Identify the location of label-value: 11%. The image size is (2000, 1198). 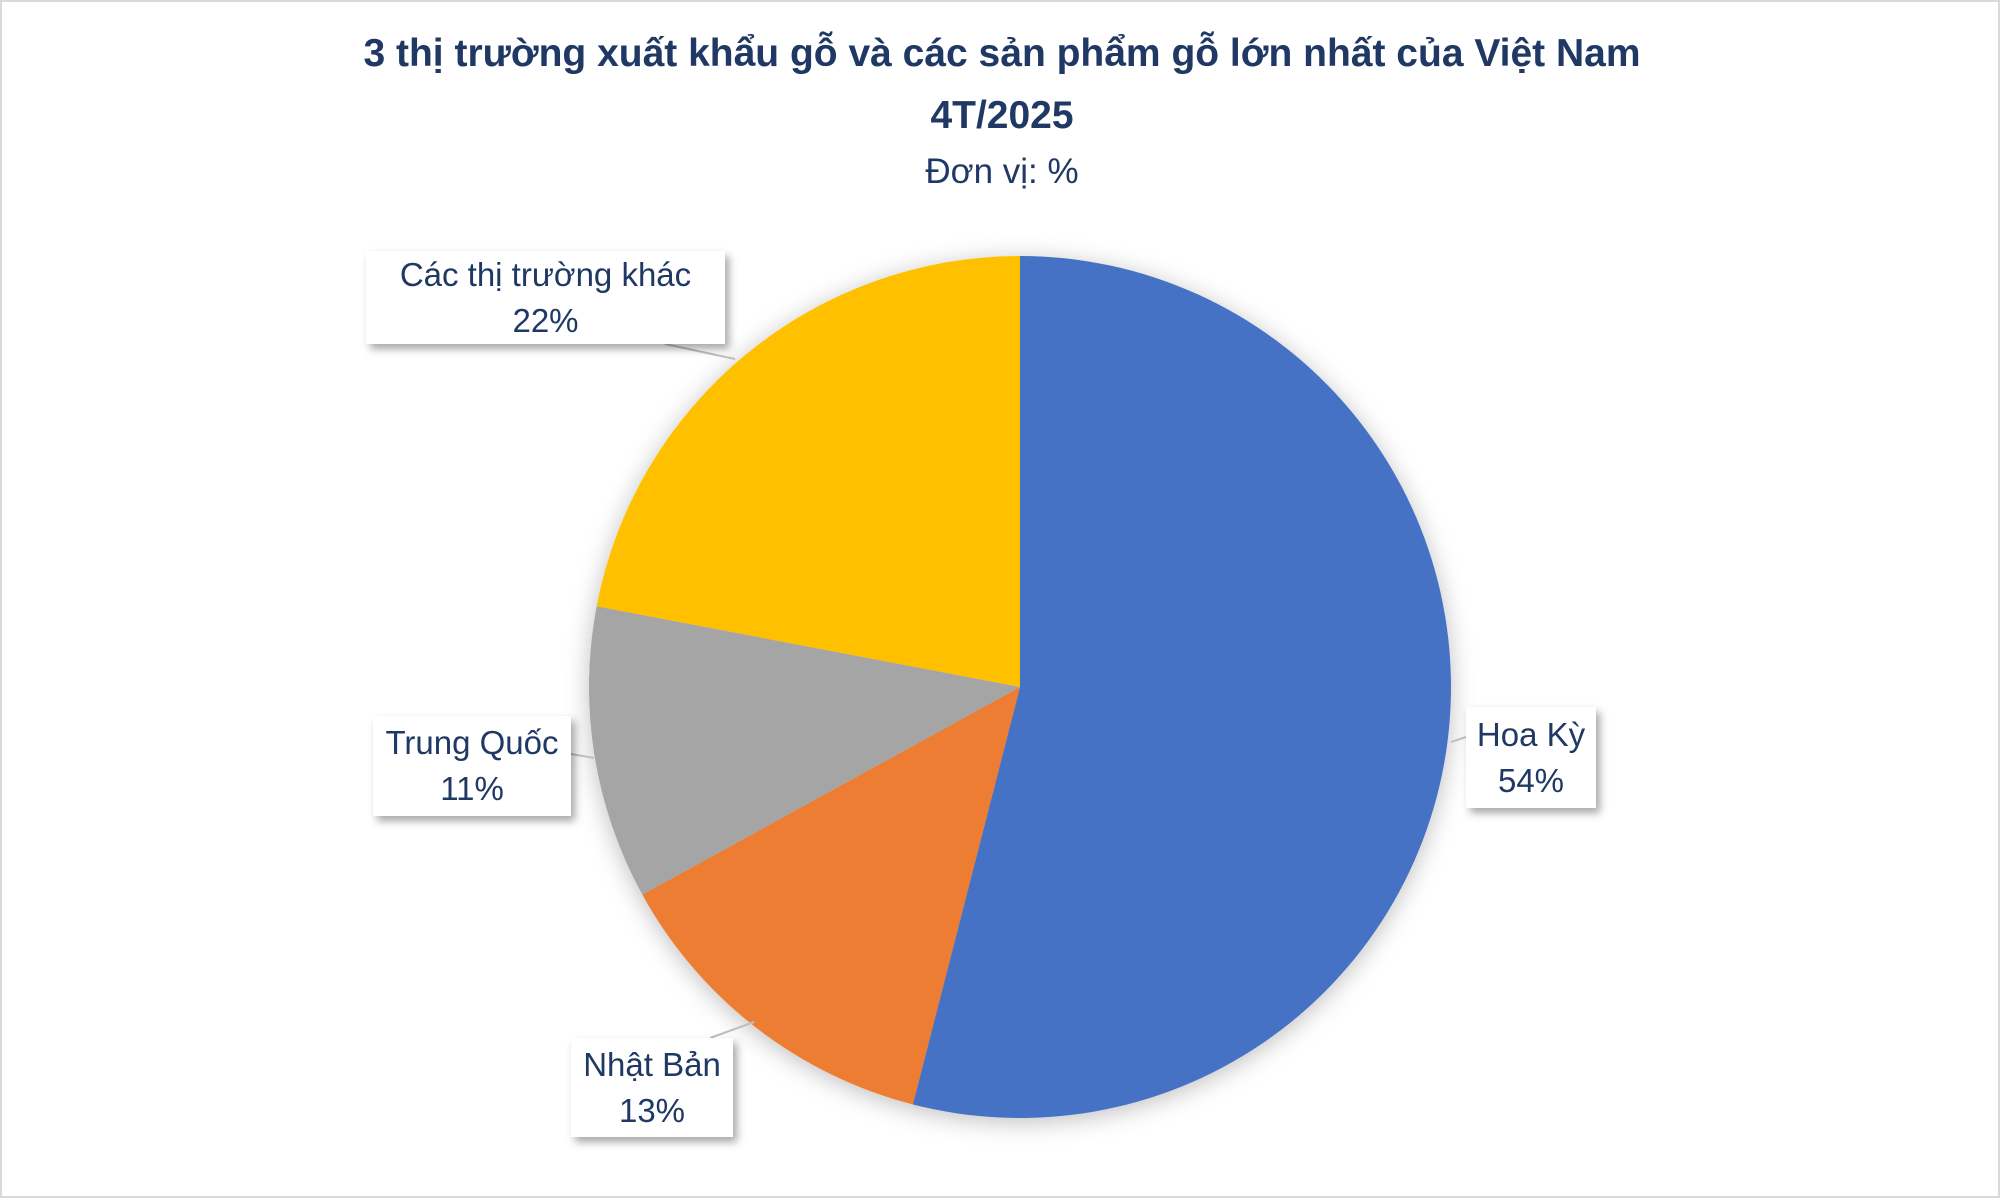
(472, 788).